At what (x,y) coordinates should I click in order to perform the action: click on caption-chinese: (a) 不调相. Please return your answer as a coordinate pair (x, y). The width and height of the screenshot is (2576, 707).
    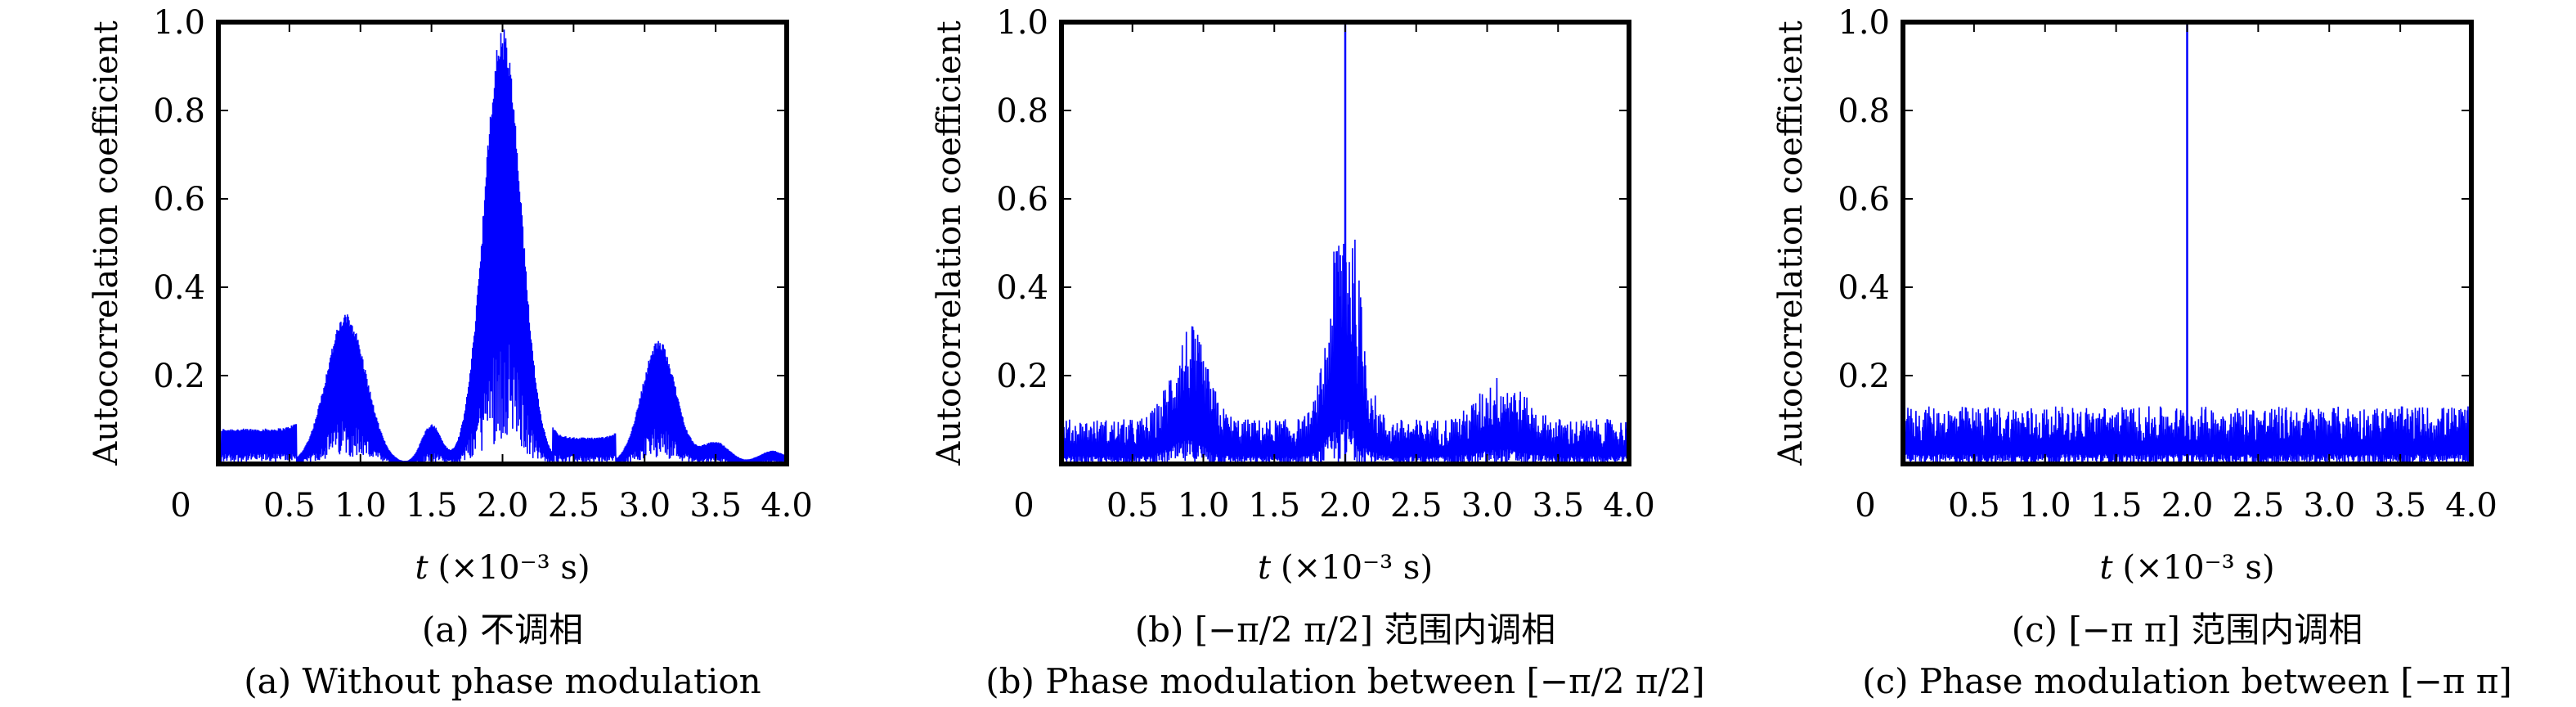
    Looking at the image, I should click on (502, 630).